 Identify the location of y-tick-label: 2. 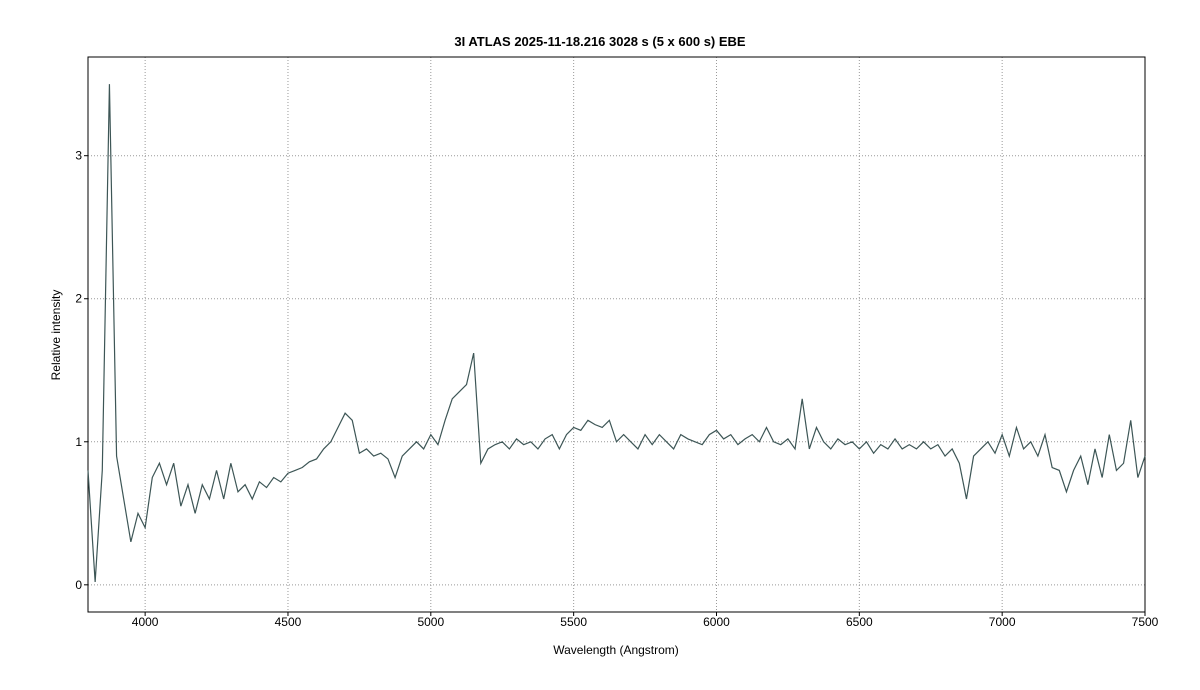
(78, 299).